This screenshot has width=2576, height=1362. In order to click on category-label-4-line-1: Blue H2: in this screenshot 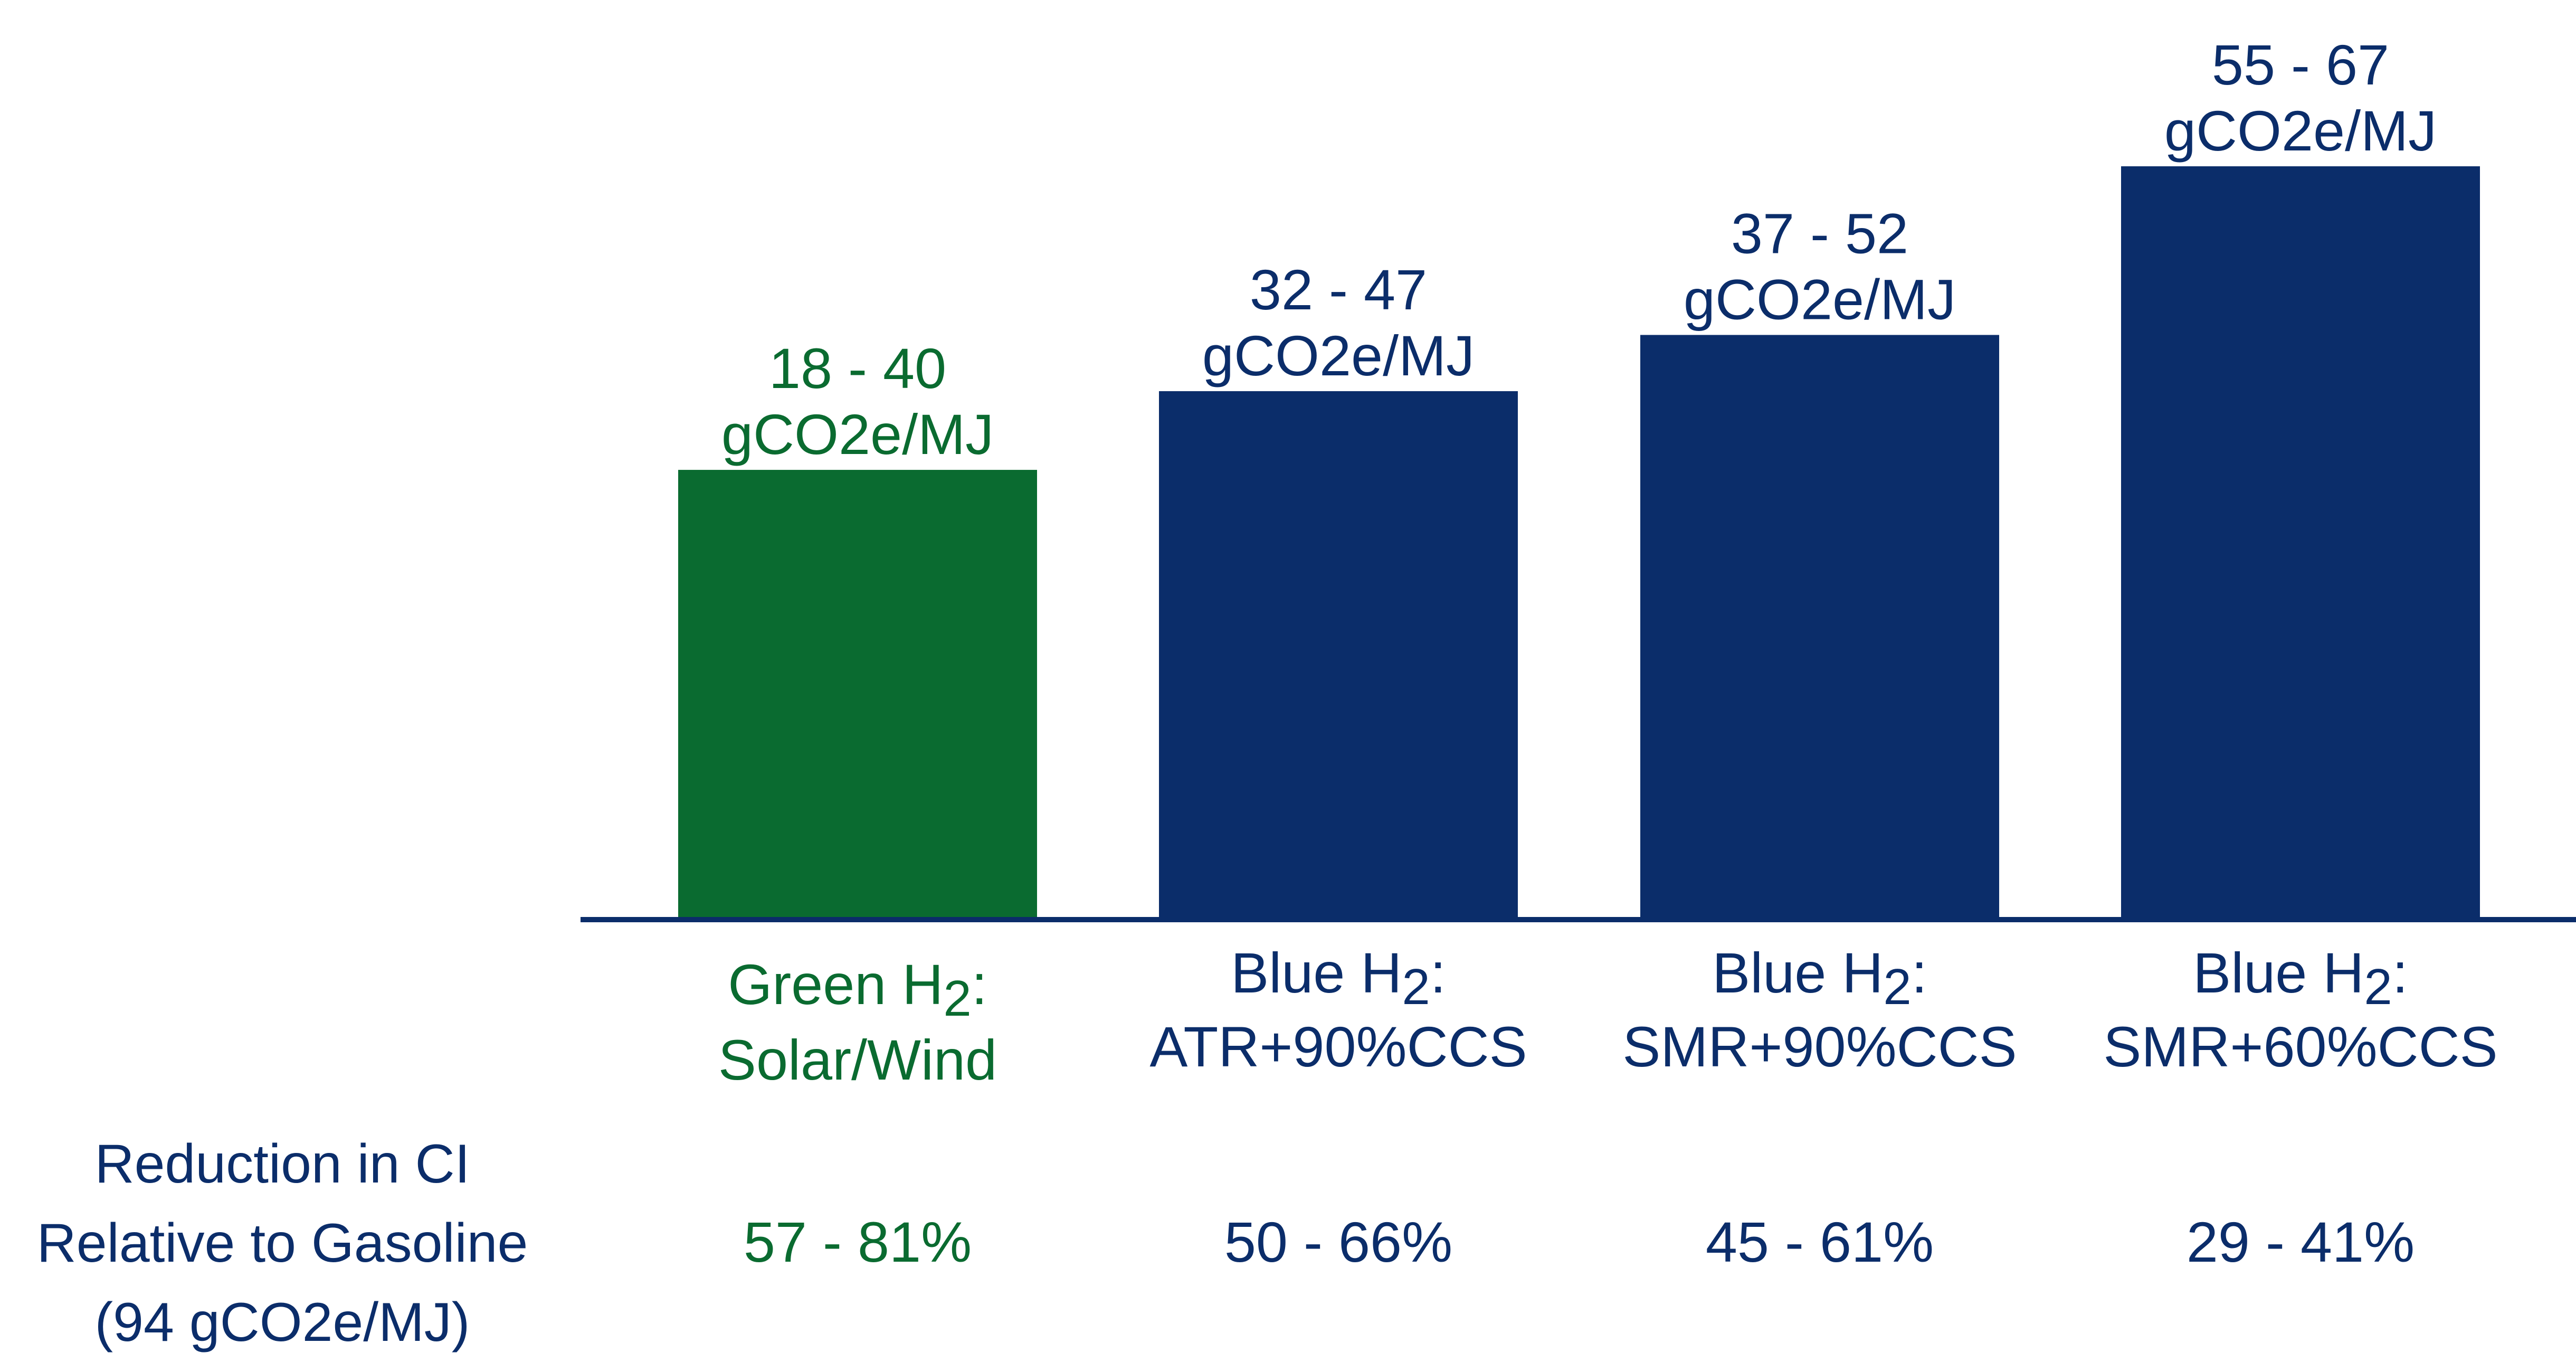, I will do `click(2300, 978)`.